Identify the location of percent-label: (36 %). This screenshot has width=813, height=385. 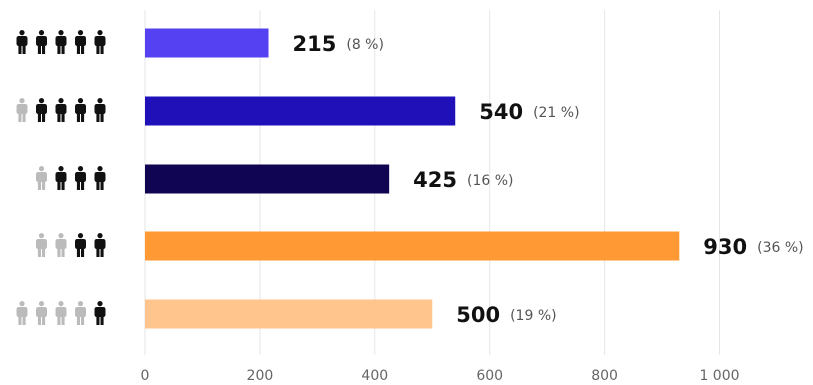
(780, 248).